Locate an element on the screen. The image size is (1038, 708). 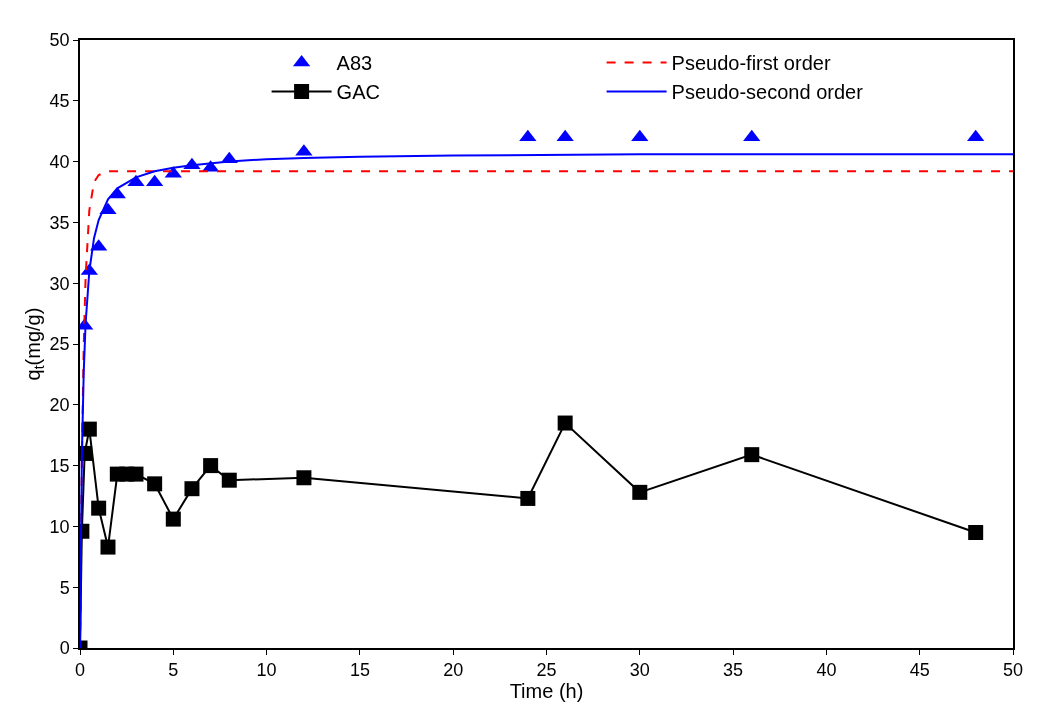
legend-label: Pseudo-first order is located at coordinates (751, 63).